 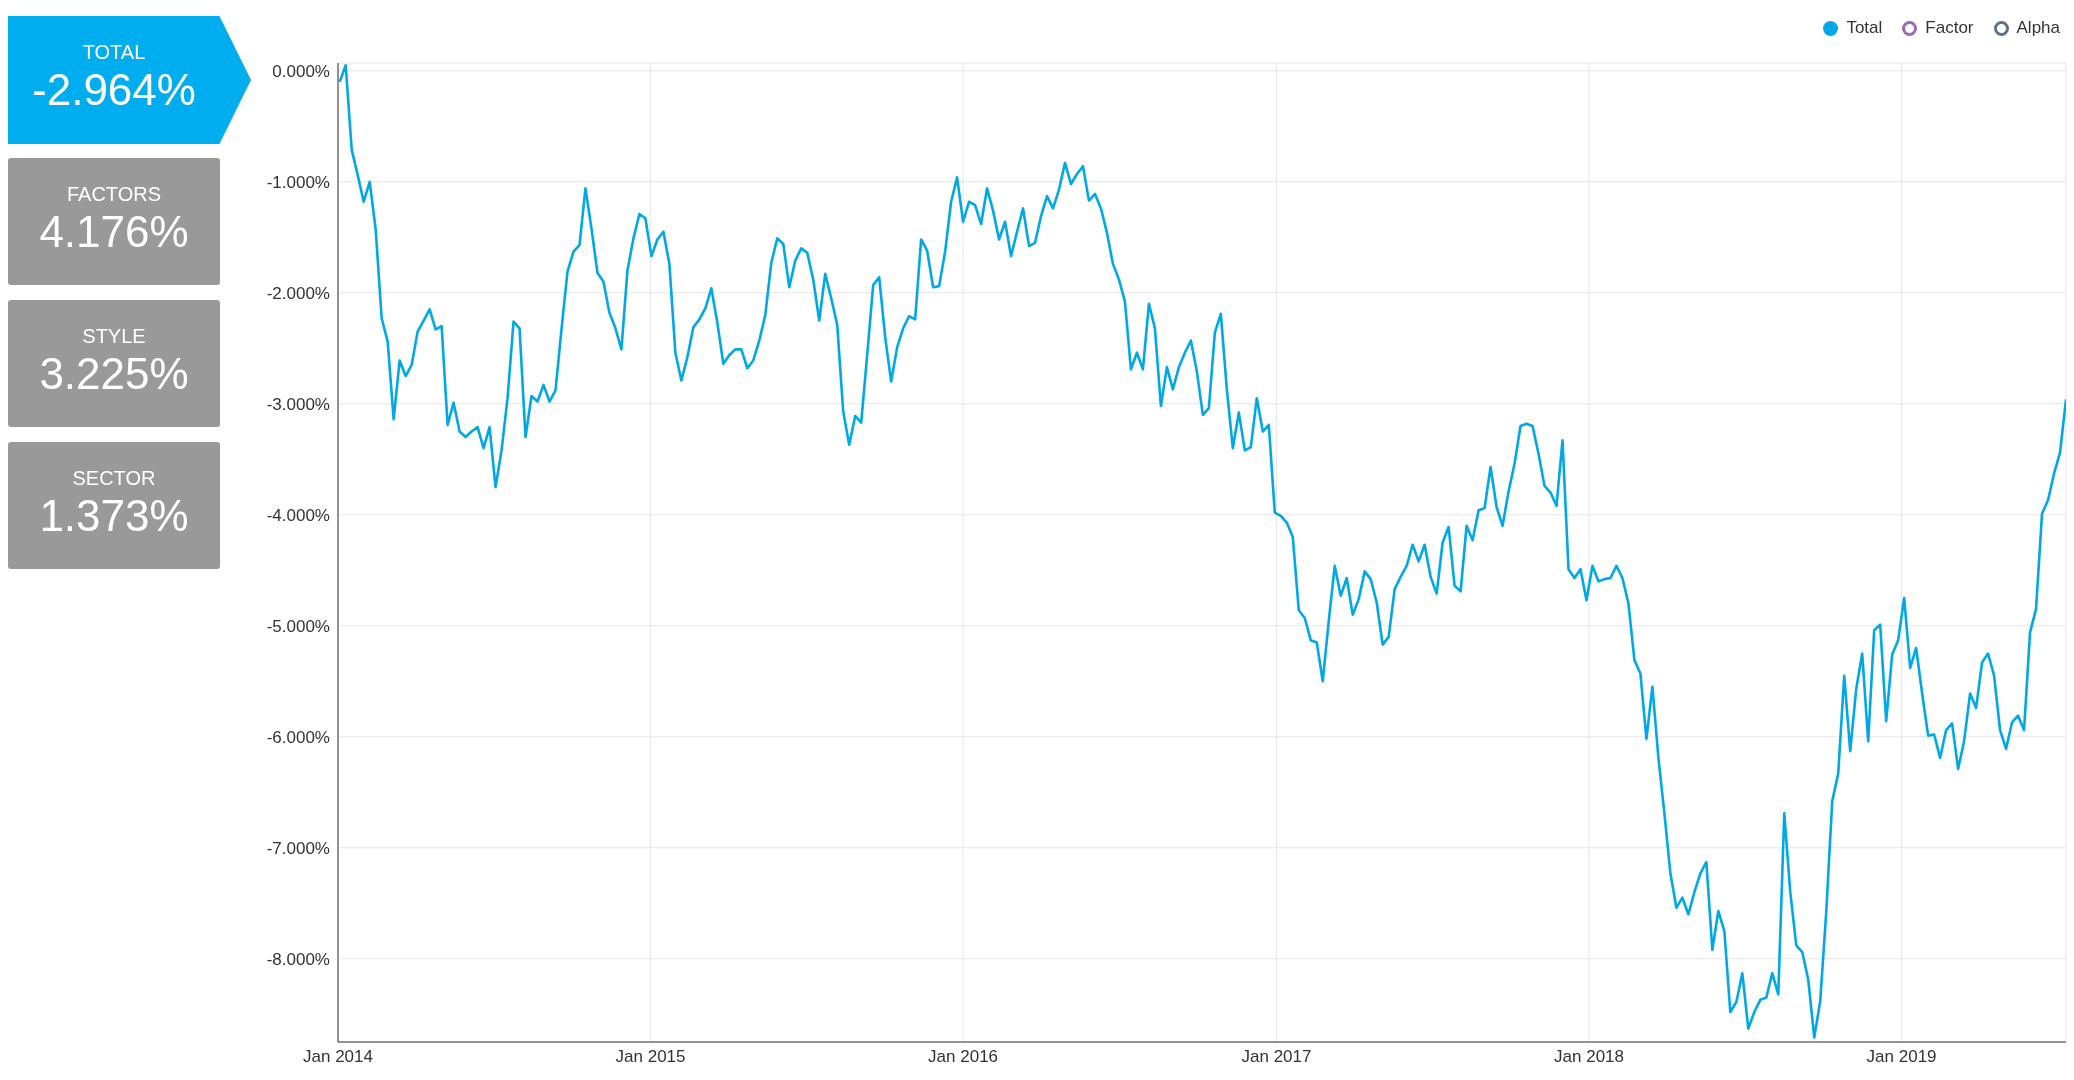 I want to click on text: -2.964%, so click(x=114, y=89).